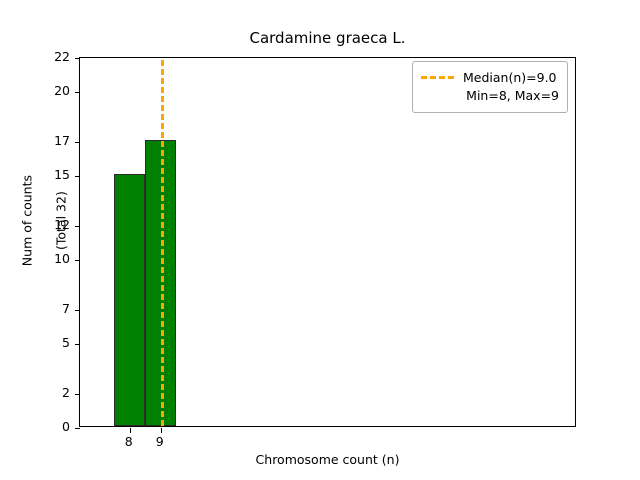  What do you see at coordinates (62, 56) in the screenshot?
I see `y-tick-label-22: 22` at bounding box center [62, 56].